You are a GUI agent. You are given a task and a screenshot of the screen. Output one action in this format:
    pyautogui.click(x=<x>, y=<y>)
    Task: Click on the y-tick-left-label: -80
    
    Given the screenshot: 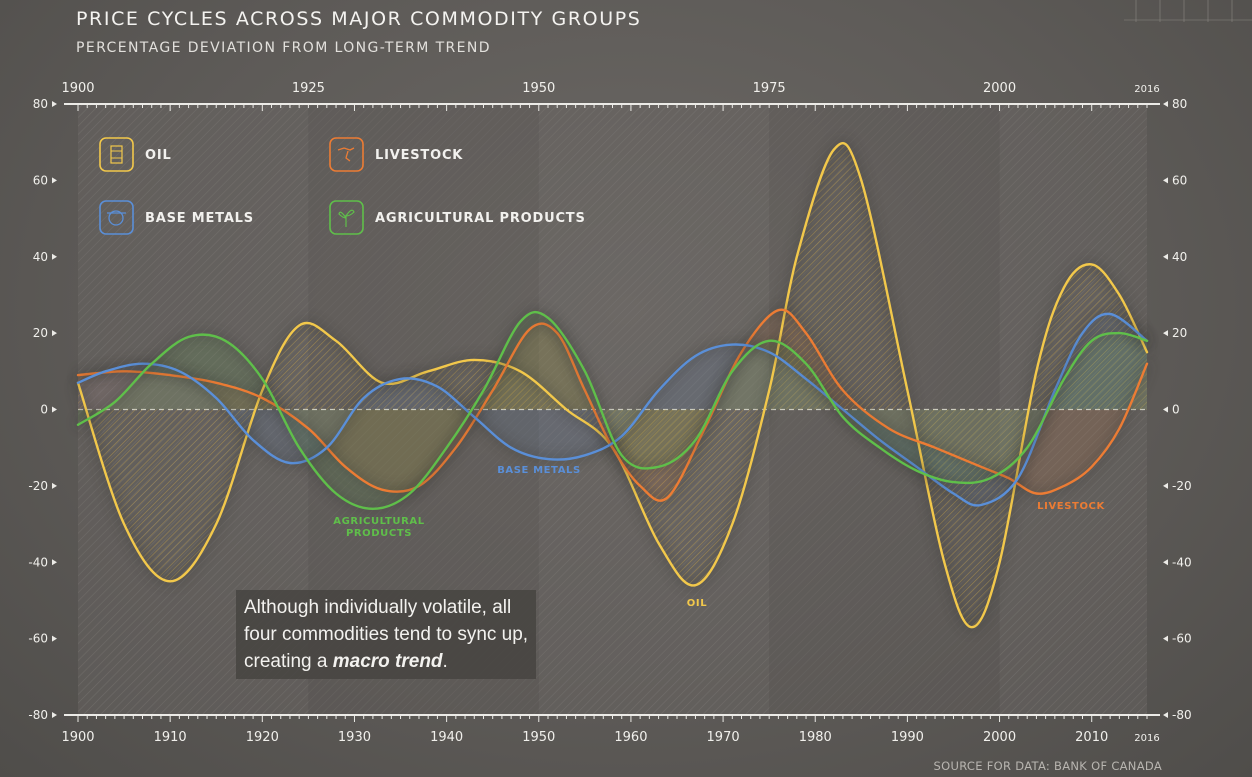 What is the action you would take?
    pyautogui.click(x=38, y=715)
    